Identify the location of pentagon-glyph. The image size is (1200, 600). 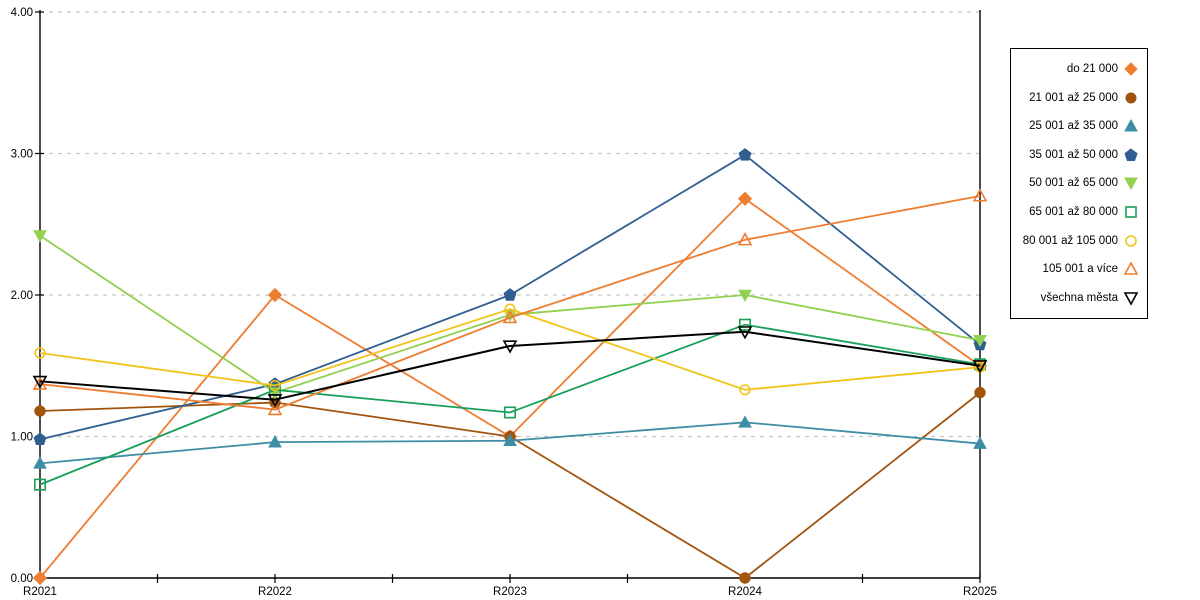
(1131, 154).